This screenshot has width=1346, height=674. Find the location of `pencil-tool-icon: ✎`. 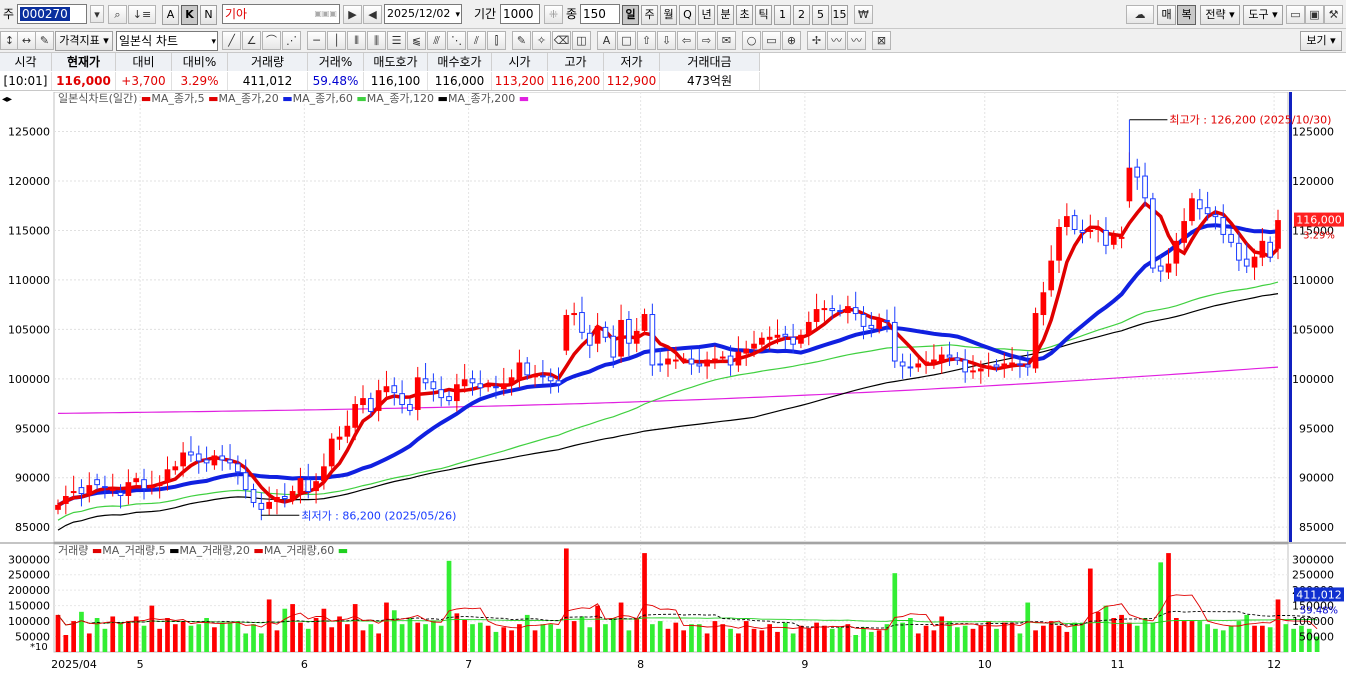

pencil-tool-icon: ✎ is located at coordinates (521, 40).